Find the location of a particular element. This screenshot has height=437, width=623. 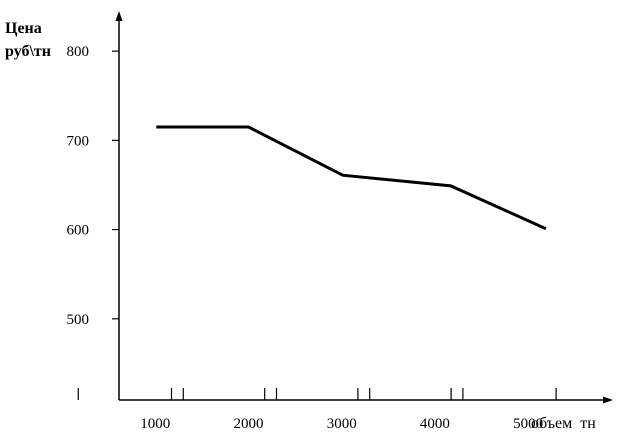

y-axis-title-line2: руб\тн is located at coordinates (28, 51).